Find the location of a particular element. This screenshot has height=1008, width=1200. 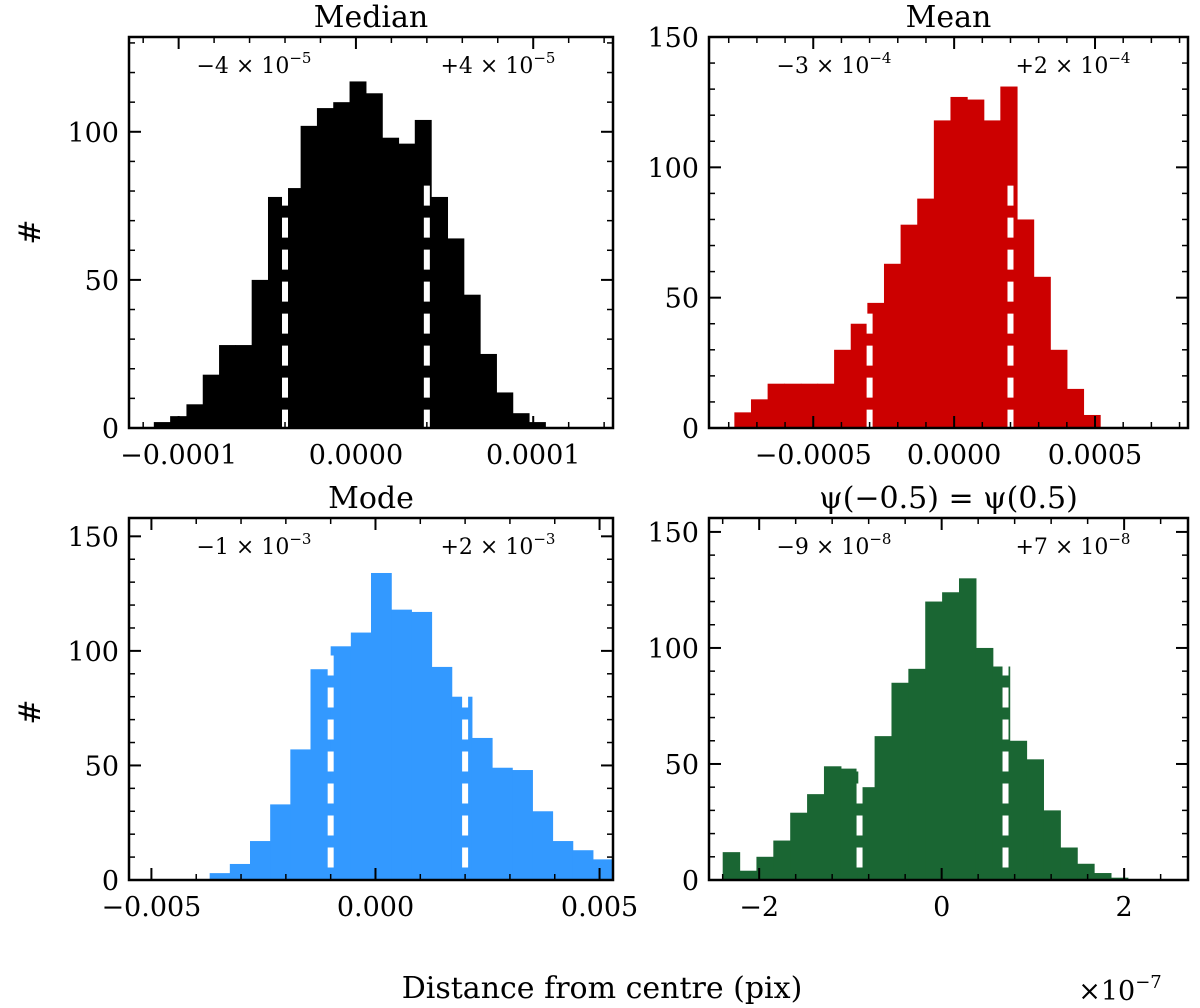

mode-upper-annotation: +2 × 10−3 is located at coordinates (498, 545).